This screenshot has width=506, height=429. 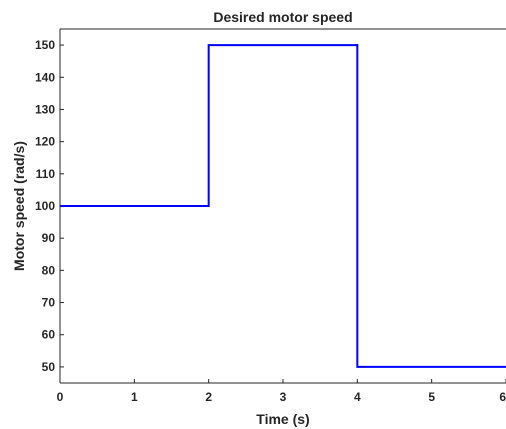 I want to click on y-tick-label: 80, so click(x=49, y=270).